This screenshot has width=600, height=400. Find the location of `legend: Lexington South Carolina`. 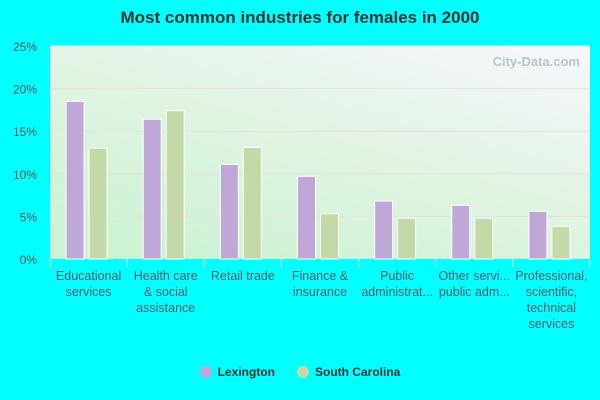

legend: Lexington South Carolina is located at coordinates (300, 372).